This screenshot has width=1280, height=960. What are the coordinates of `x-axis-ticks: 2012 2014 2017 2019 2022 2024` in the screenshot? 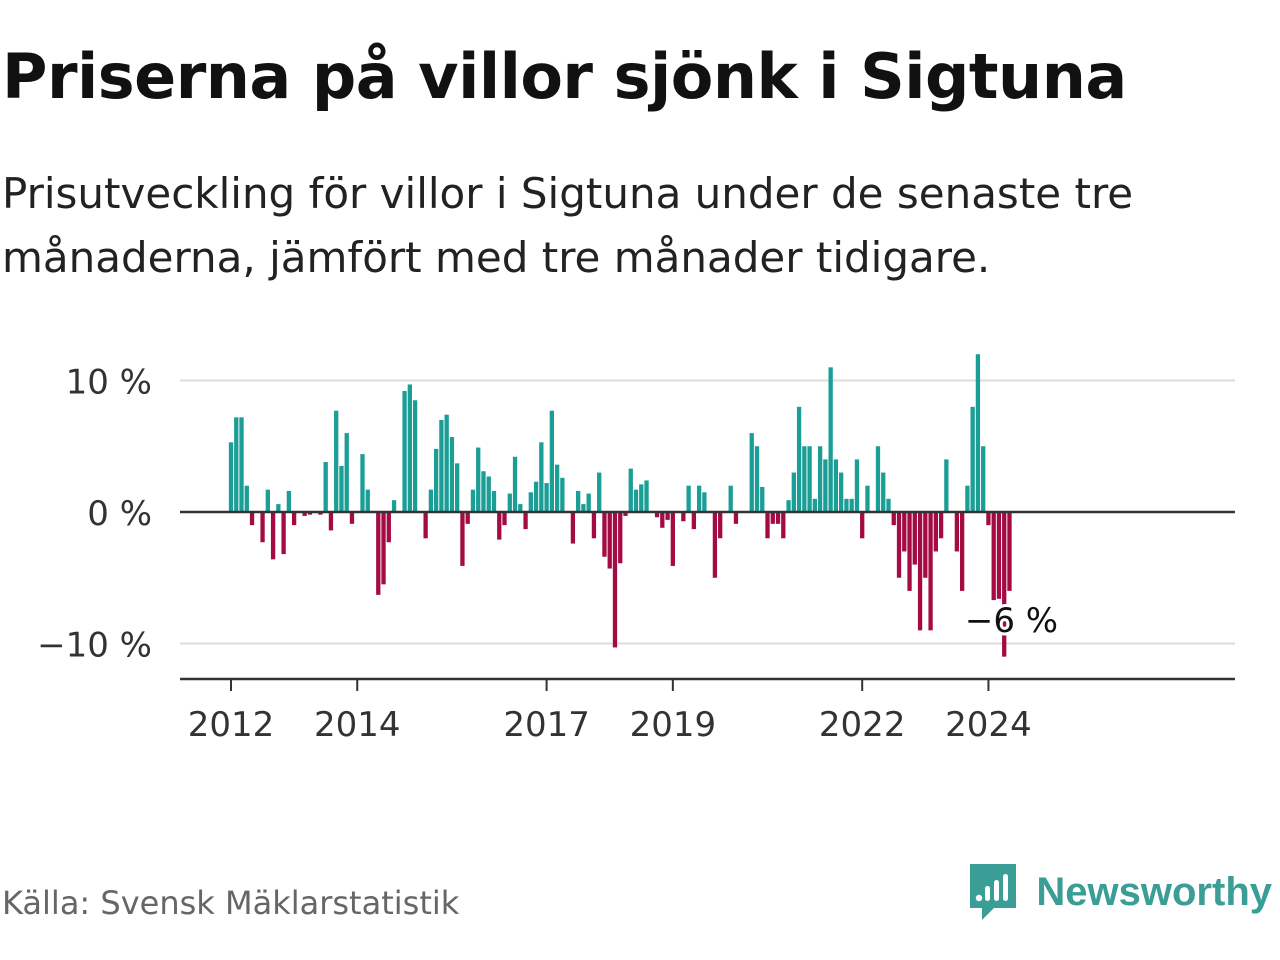 It's located at (610, 712).